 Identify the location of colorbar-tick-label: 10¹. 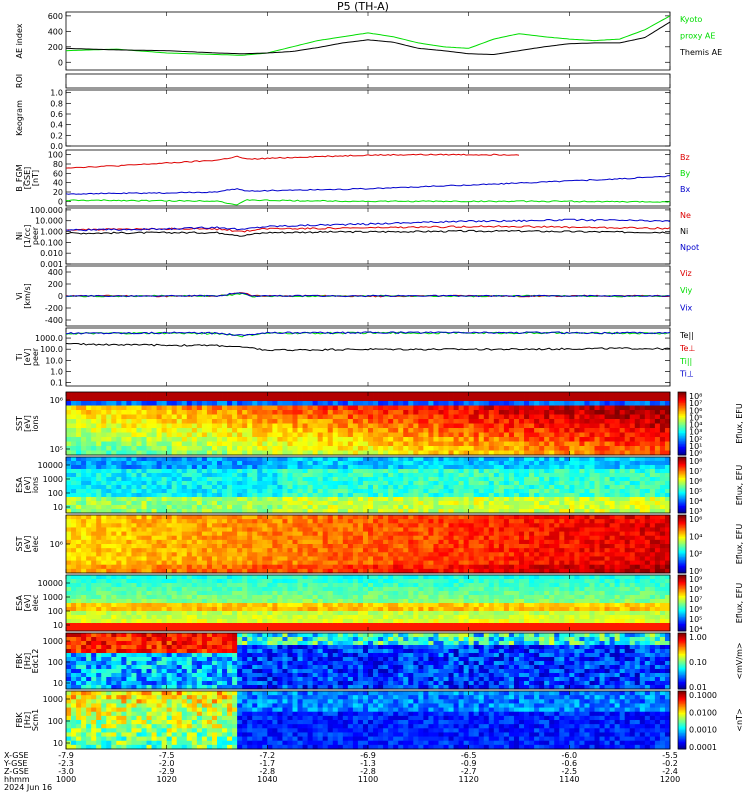
(695, 446).